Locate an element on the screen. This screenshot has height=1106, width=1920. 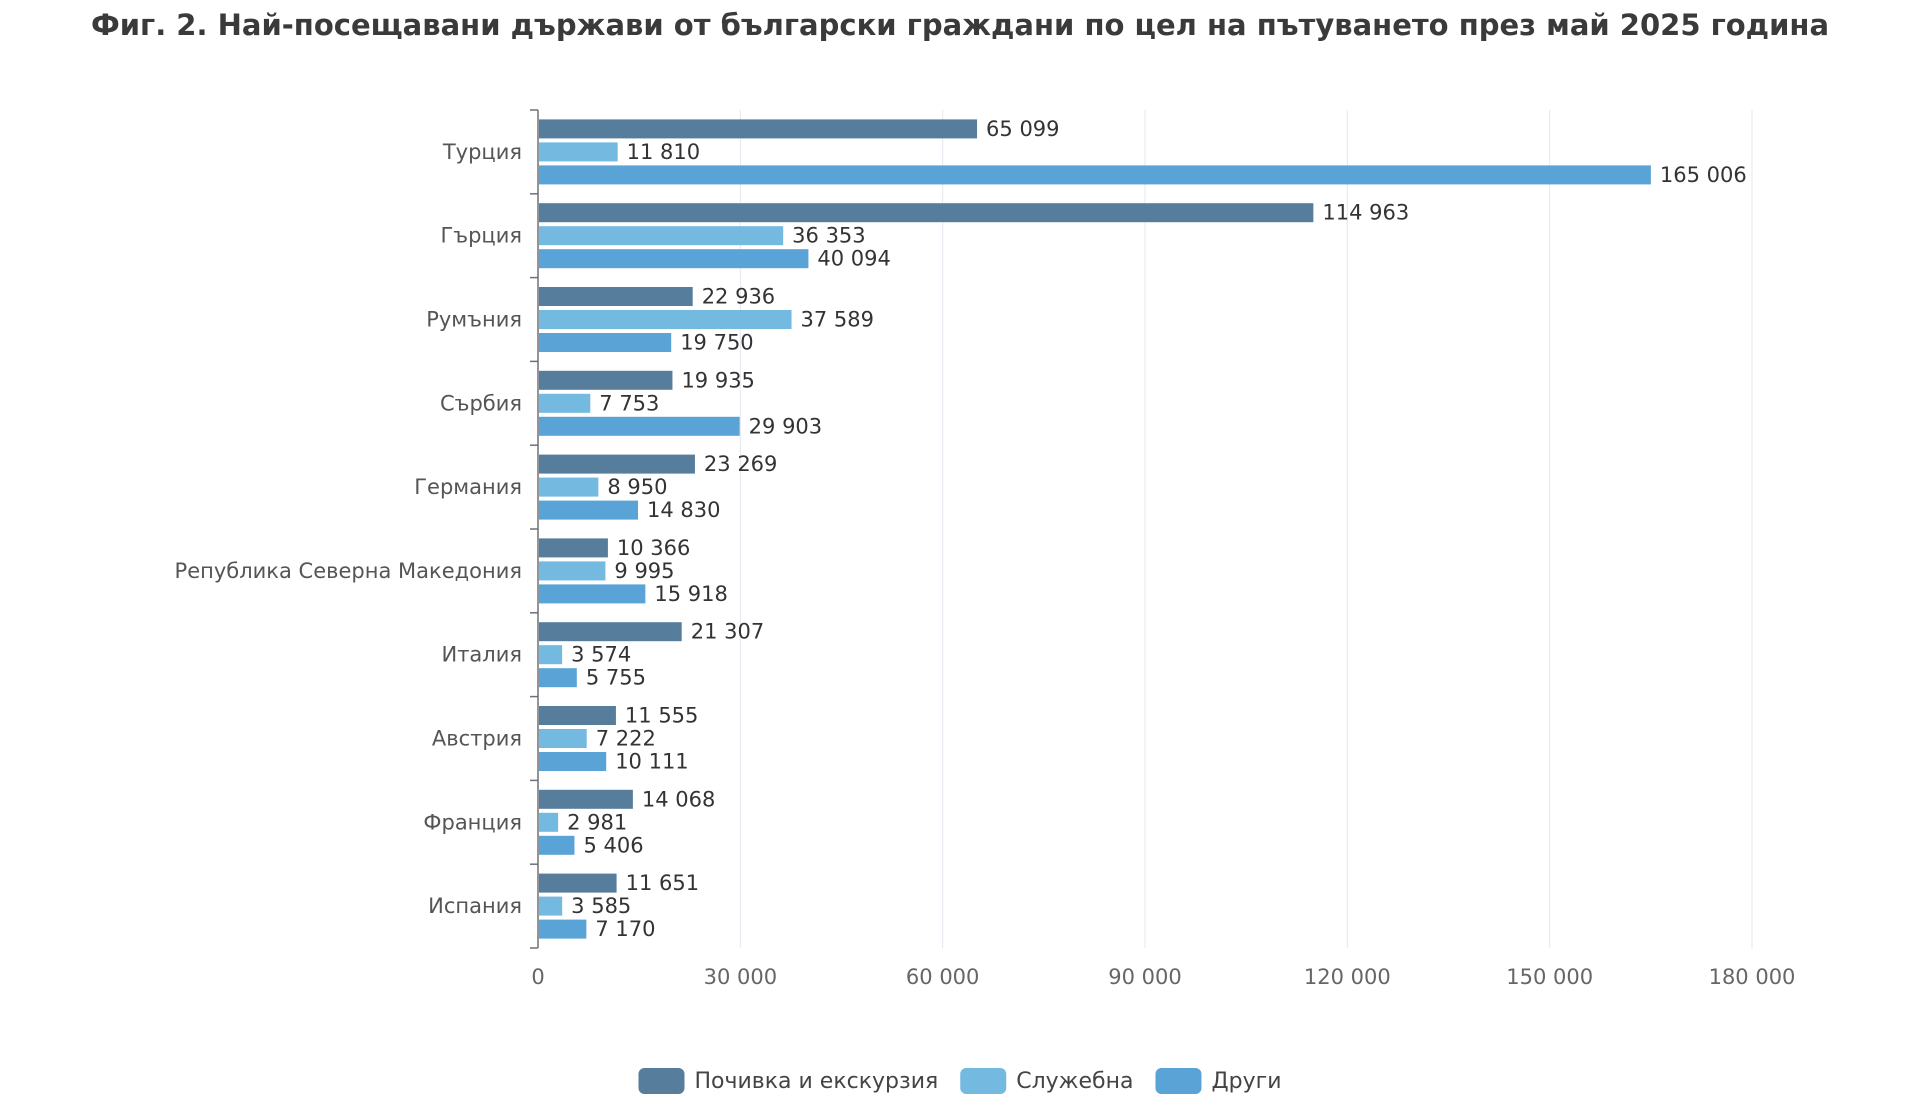
data-label: 5 406 is located at coordinates (613, 845).